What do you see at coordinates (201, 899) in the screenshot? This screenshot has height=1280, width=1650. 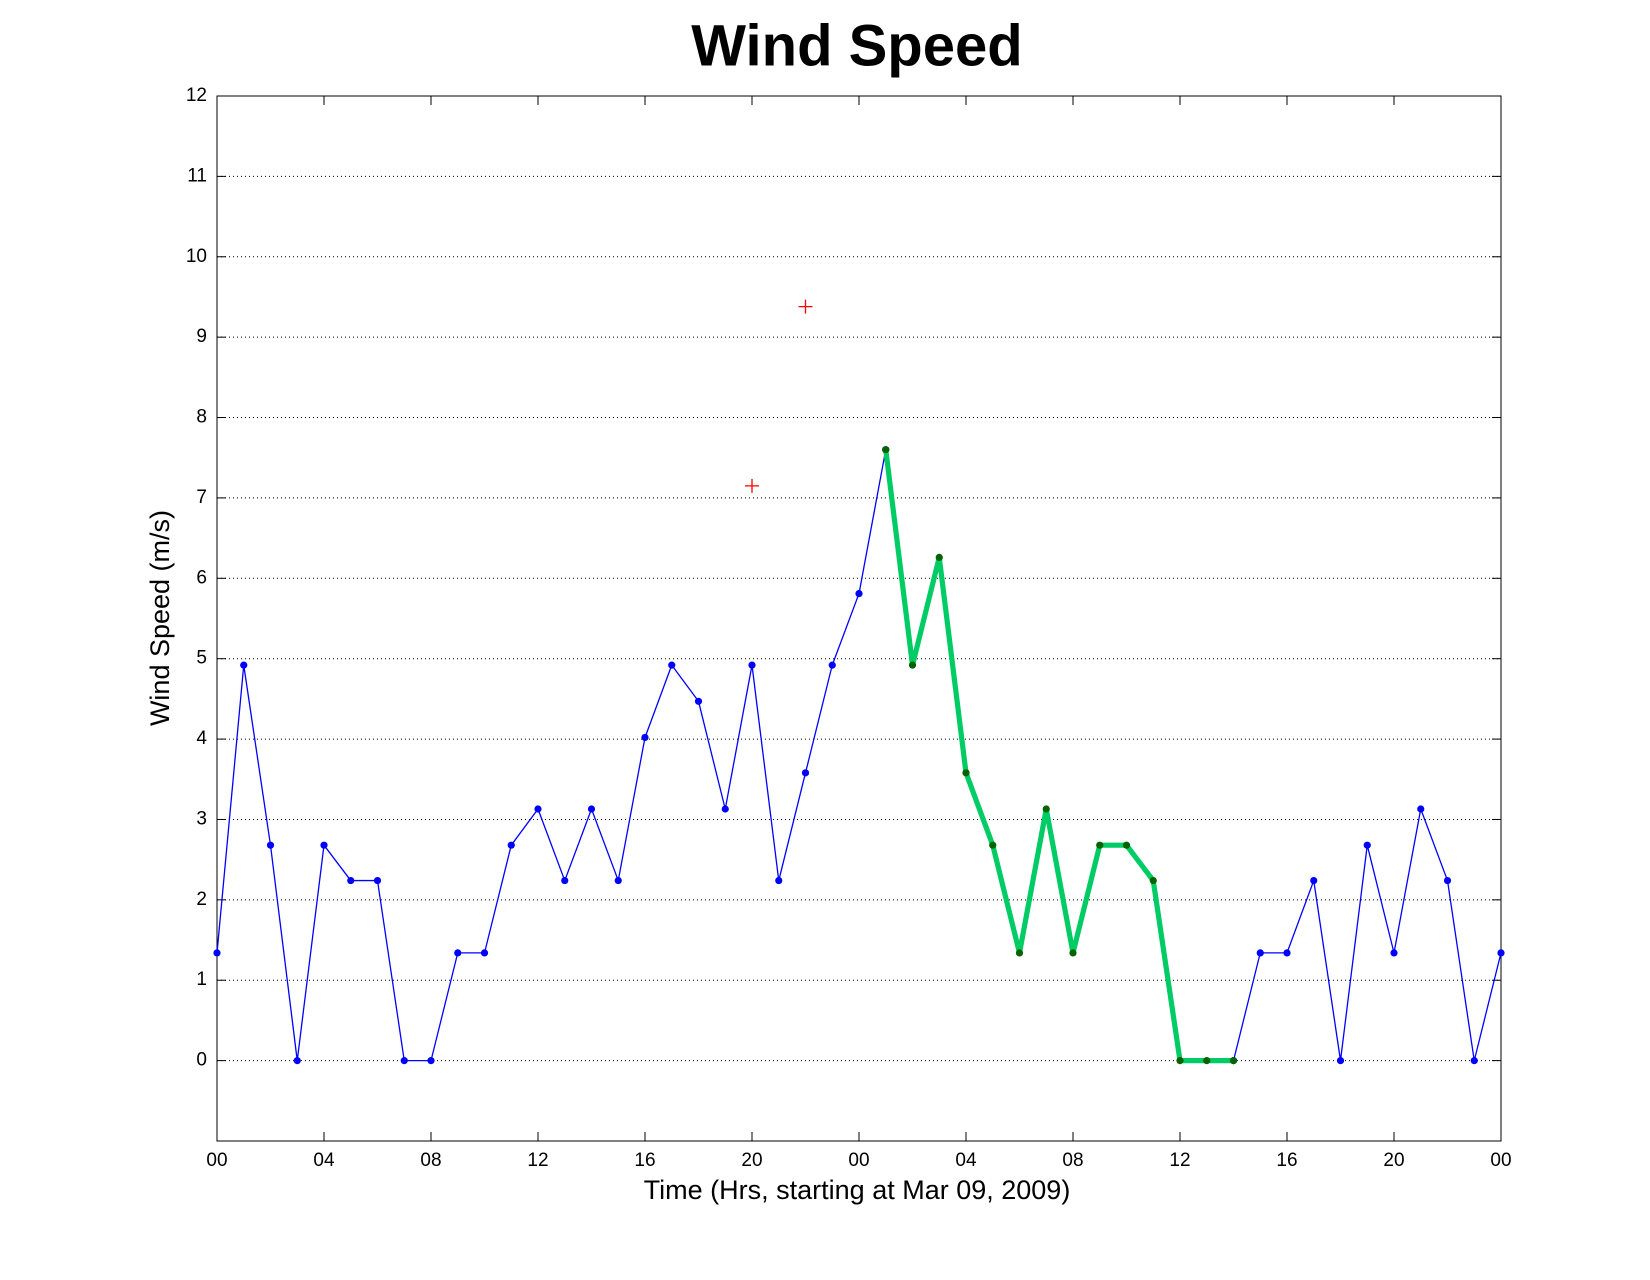 I see `y-tick-label: 2` at bounding box center [201, 899].